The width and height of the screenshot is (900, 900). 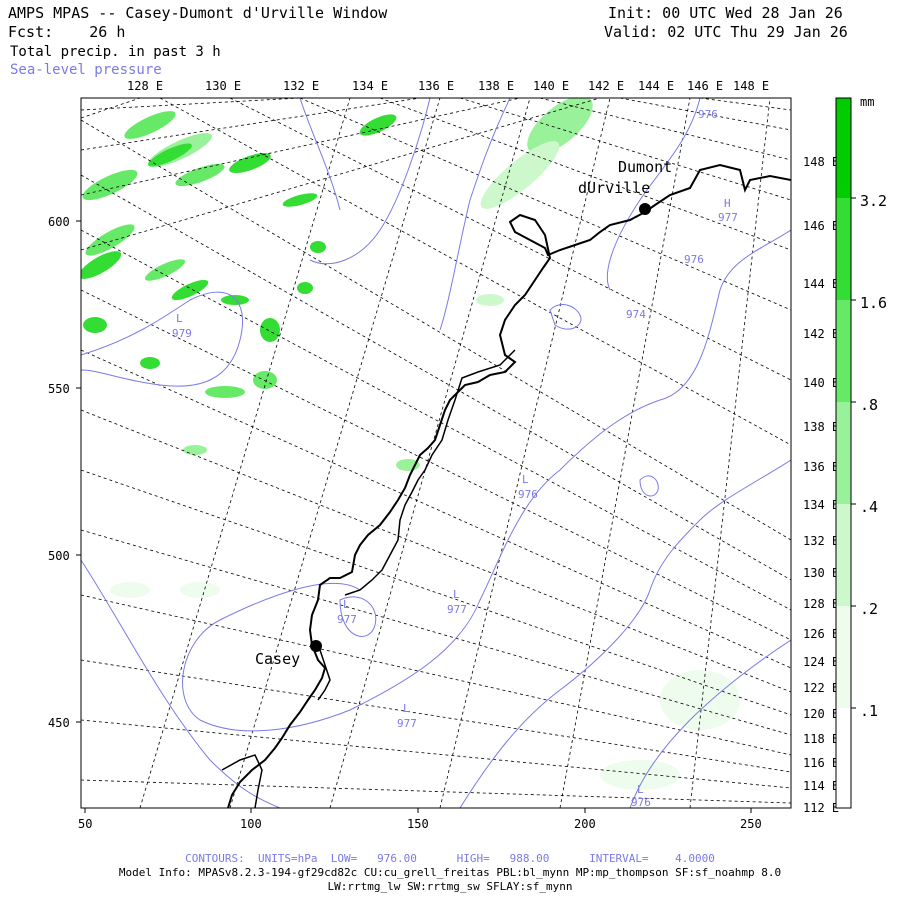 What do you see at coordinates (821, 688) in the screenshot?
I see `right-tick-label: 122 E` at bounding box center [821, 688].